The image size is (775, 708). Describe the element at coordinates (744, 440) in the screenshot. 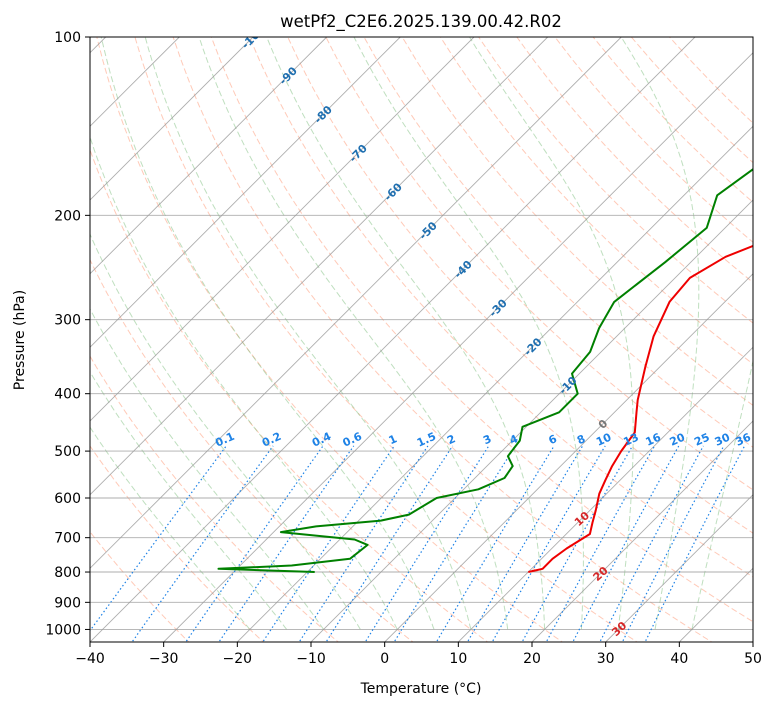

I see `mixing-ratio-label: 36` at that location.